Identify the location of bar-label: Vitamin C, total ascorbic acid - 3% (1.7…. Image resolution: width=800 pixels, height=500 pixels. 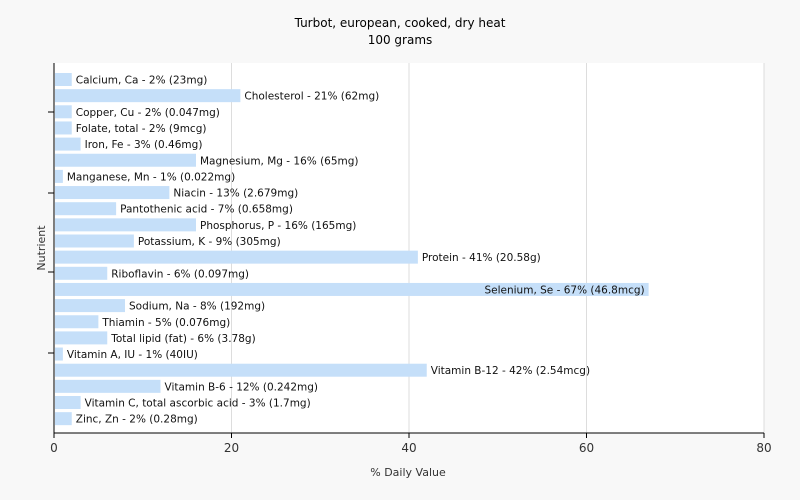
(198, 404).